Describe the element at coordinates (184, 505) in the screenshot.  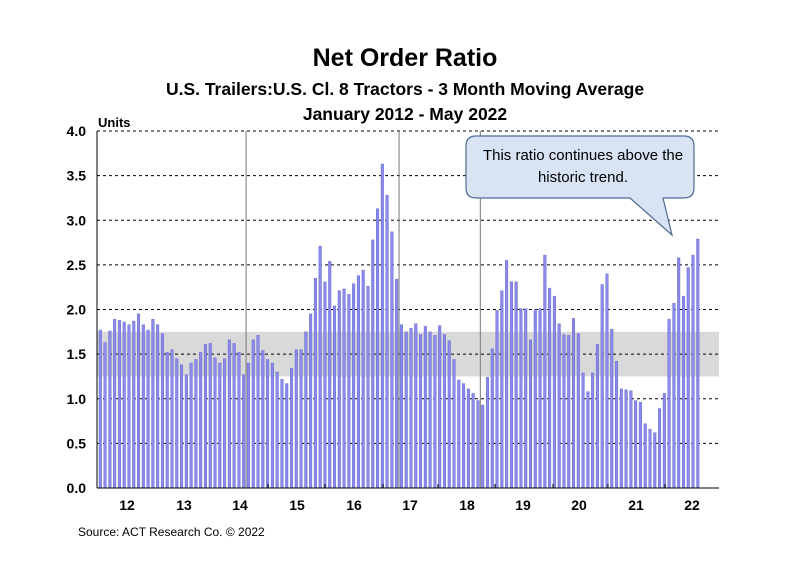
I see `x-tick-label: 13` at that location.